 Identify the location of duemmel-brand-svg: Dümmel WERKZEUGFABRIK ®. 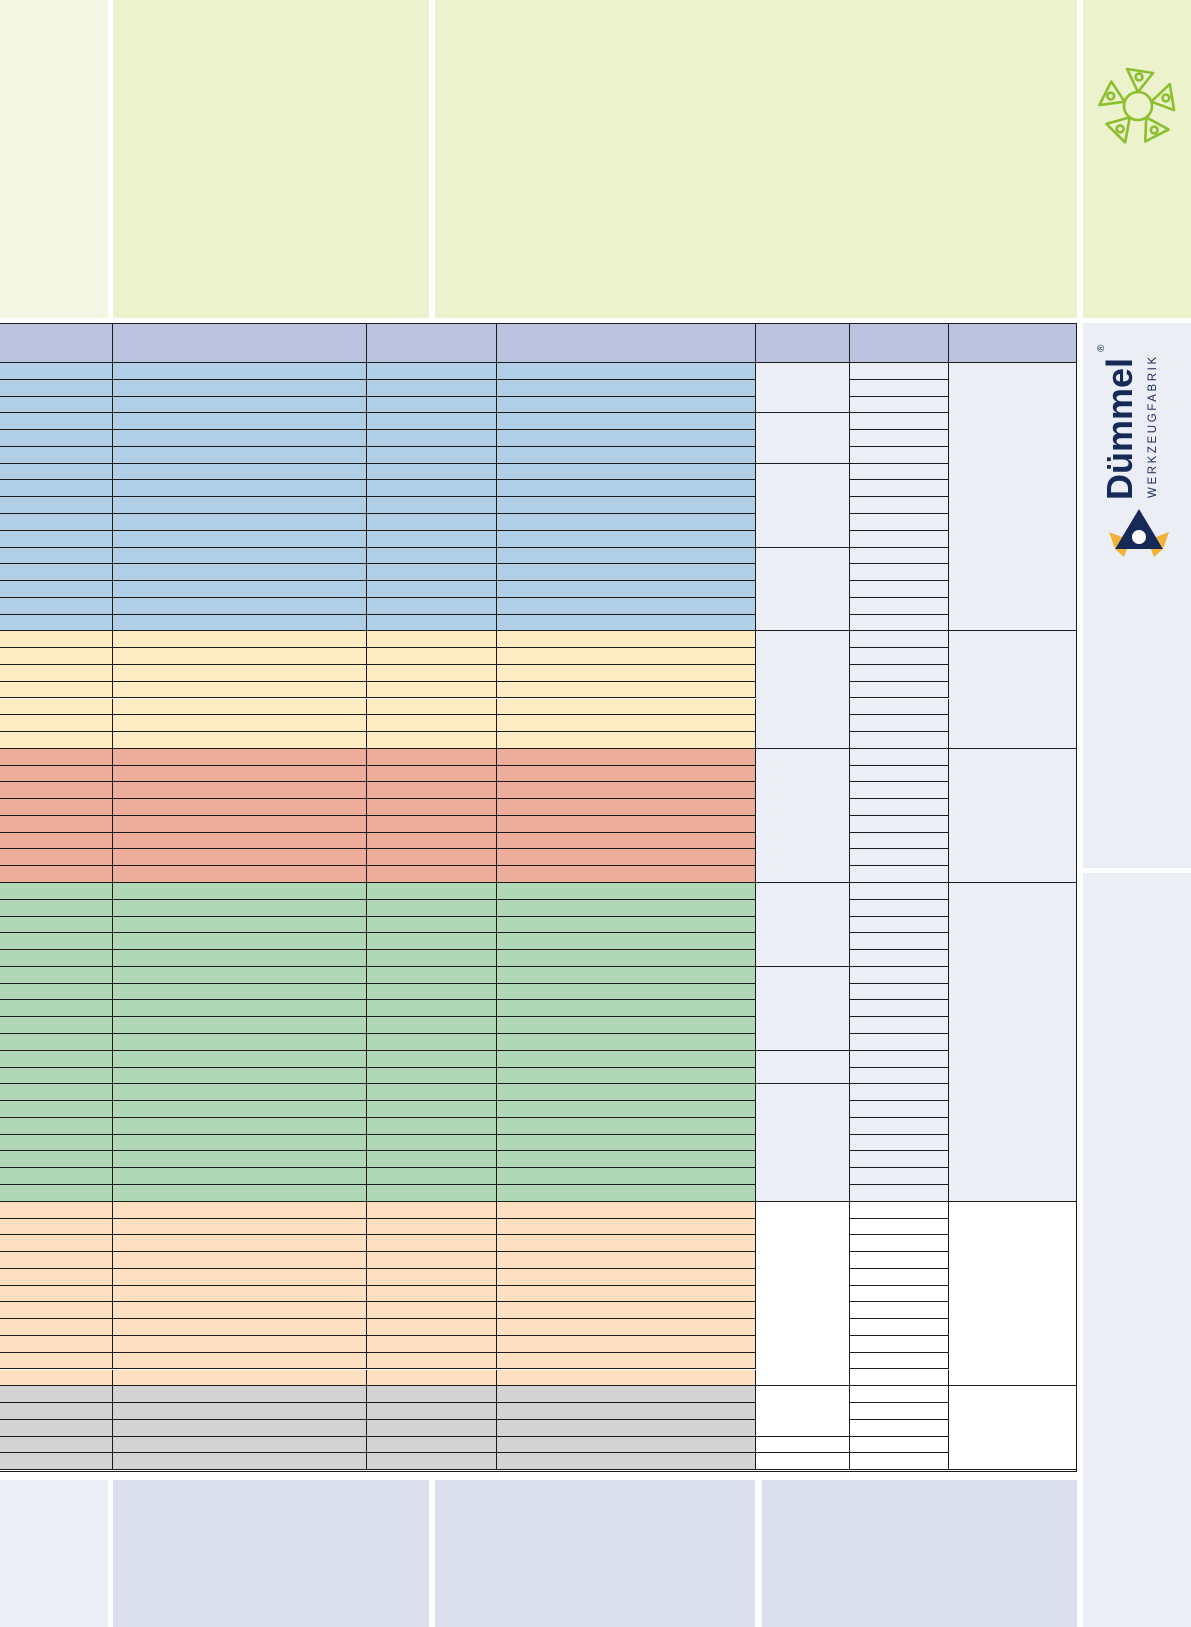
(1132, 450).